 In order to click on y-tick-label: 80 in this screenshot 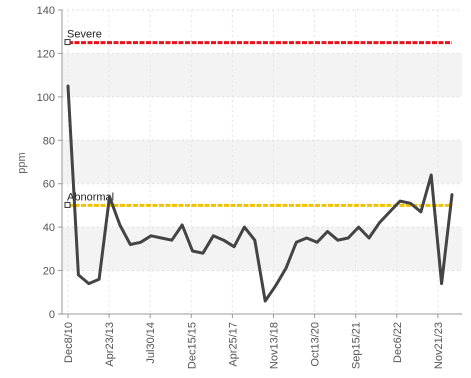, I will do `click(49, 141)`.